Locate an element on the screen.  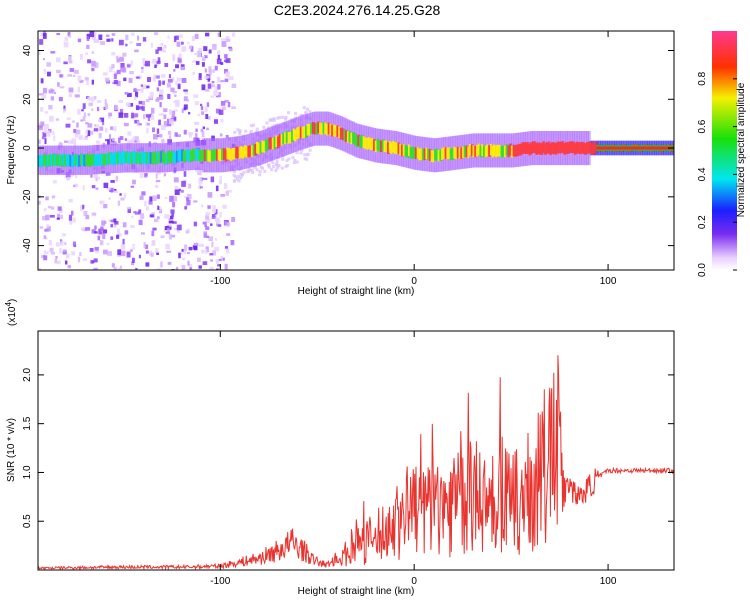
x-tick-label: 100 is located at coordinates (608, 281).